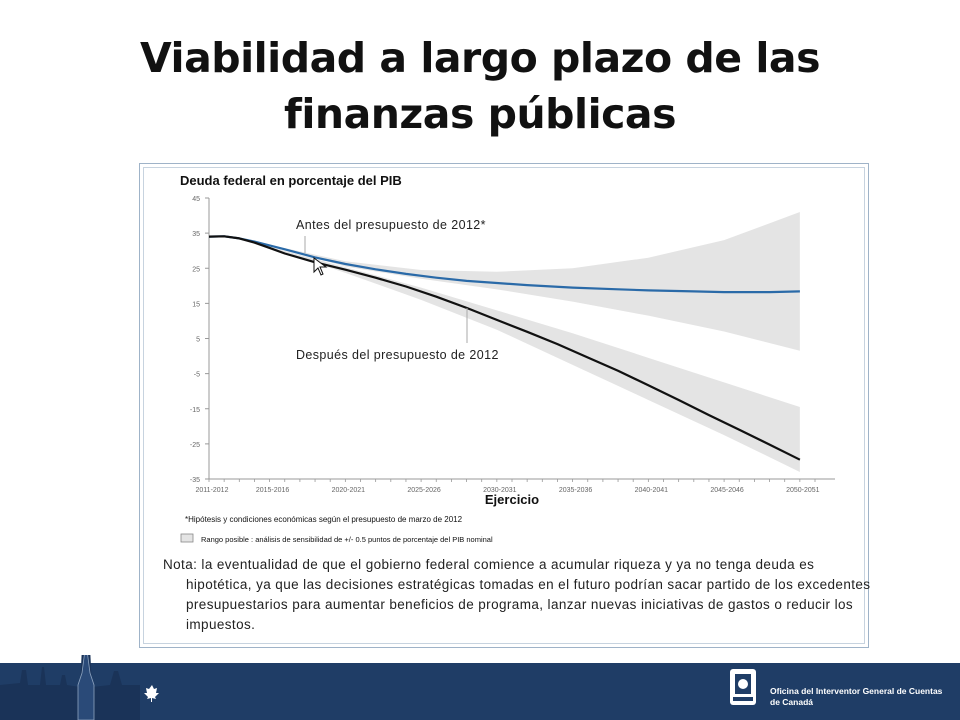 The height and width of the screenshot is (720, 960). I want to click on series-label-after: Después del presupuesto de 2012, so click(397, 355).